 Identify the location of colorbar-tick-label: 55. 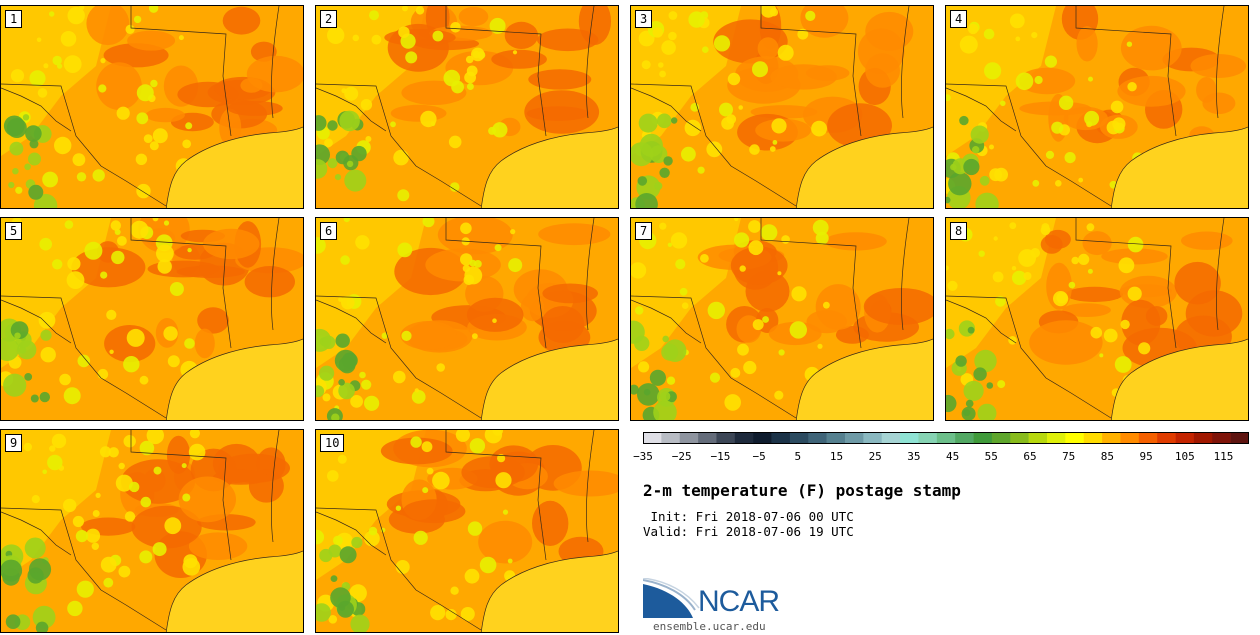
(991, 456).